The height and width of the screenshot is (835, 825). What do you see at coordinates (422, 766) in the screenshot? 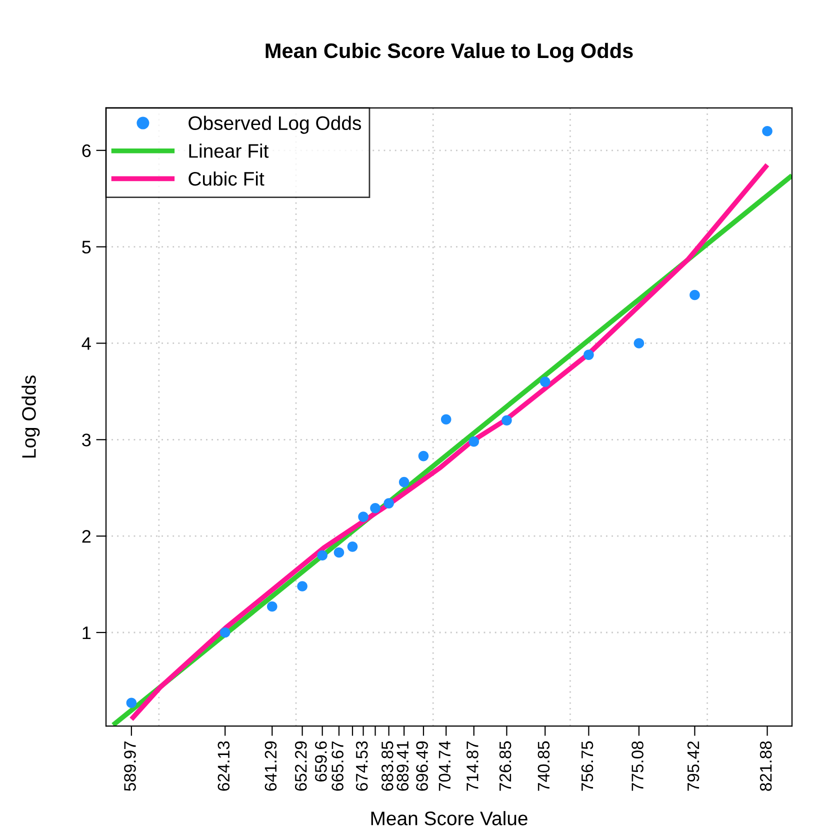
I see `x-tick-label: 696.49` at bounding box center [422, 766].